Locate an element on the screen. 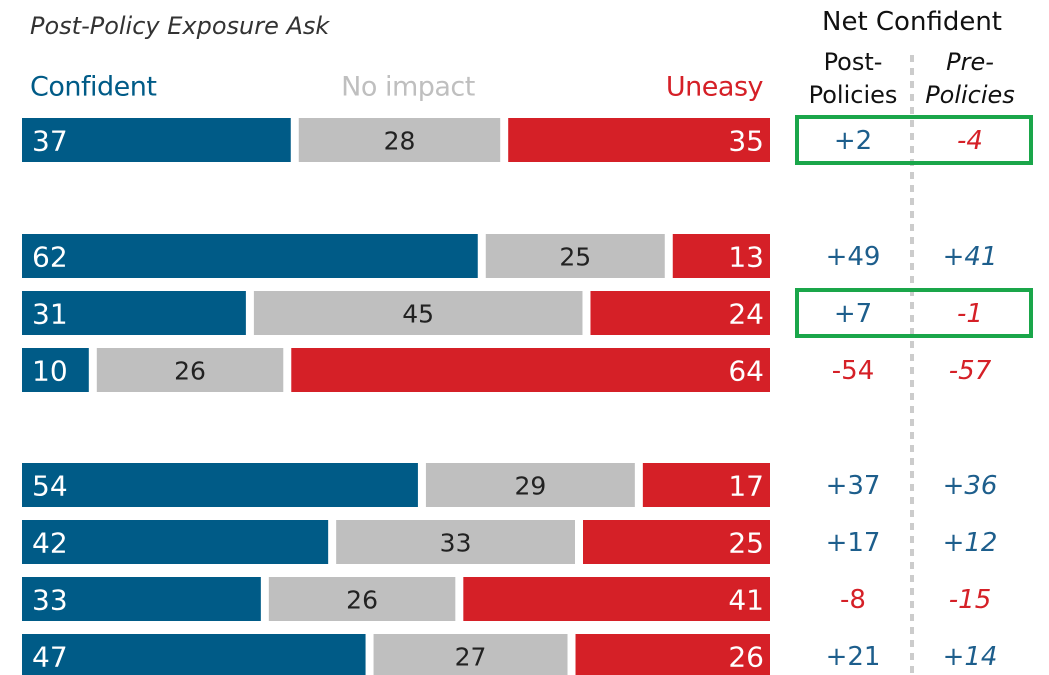  subtitle: Post-Policy Exposure Ask is located at coordinates (180, 26).